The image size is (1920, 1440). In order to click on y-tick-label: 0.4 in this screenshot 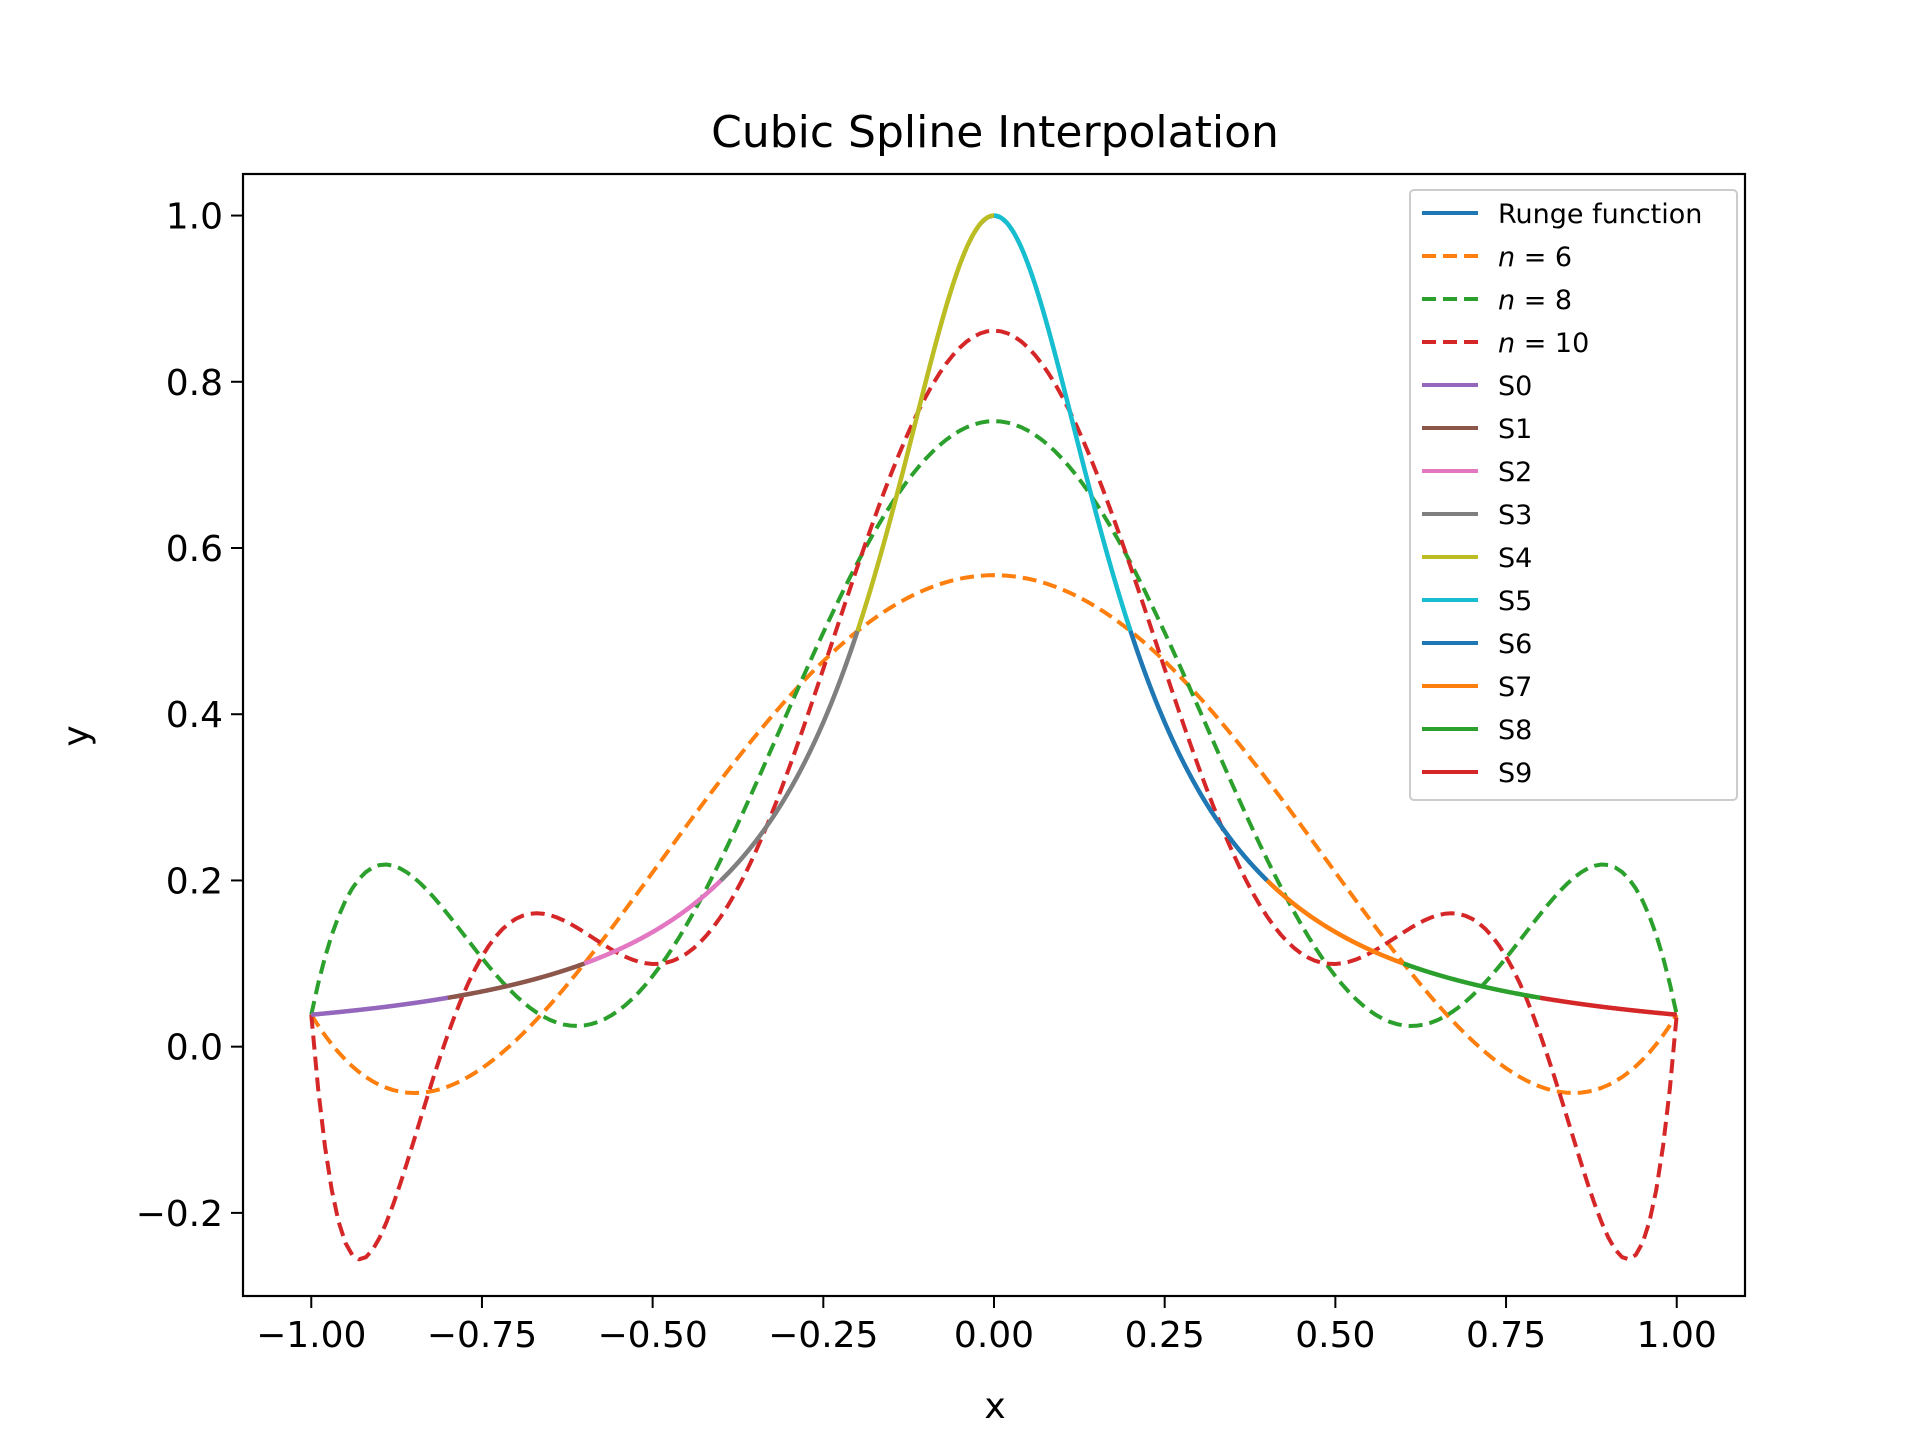, I will do `click(194, 715)`.